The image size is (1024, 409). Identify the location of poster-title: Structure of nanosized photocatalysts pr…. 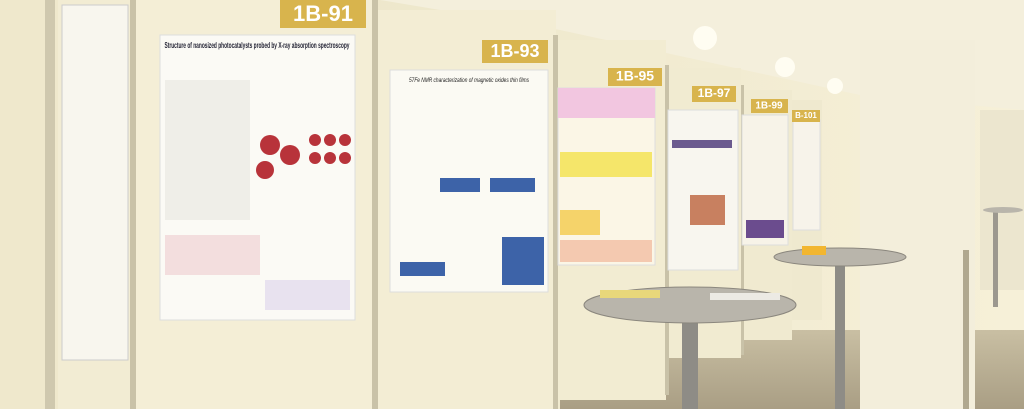
(257, 45).